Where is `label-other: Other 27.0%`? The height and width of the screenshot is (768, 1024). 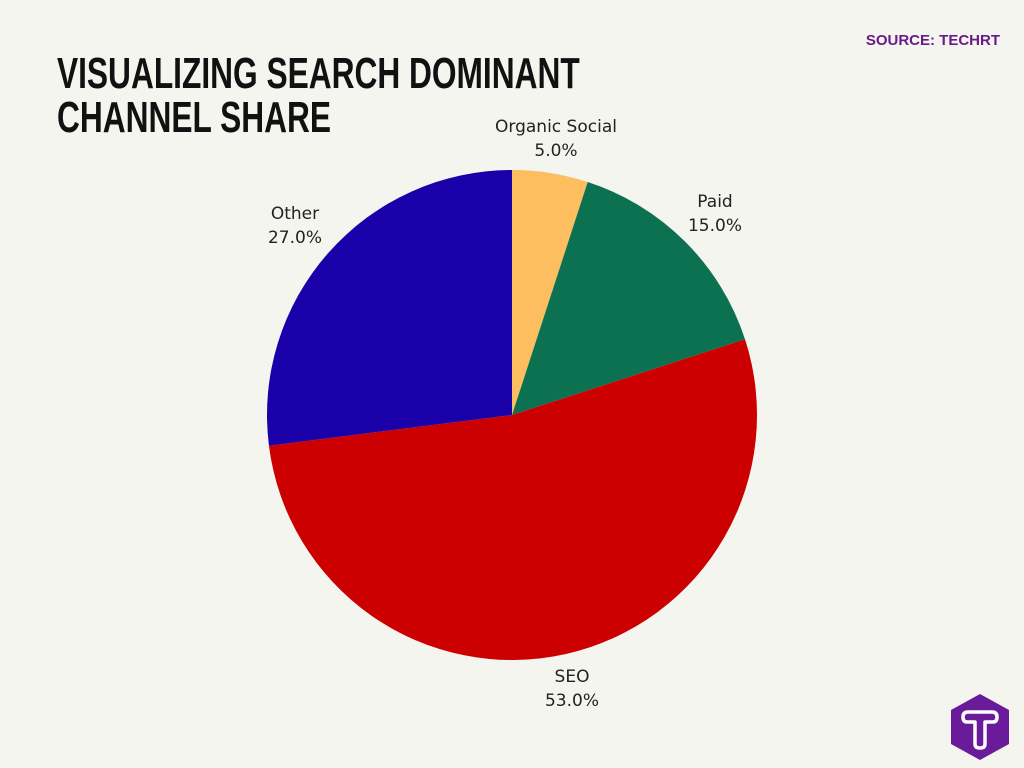
label-other: Other 27.0% is located at coordinates (295, 226).